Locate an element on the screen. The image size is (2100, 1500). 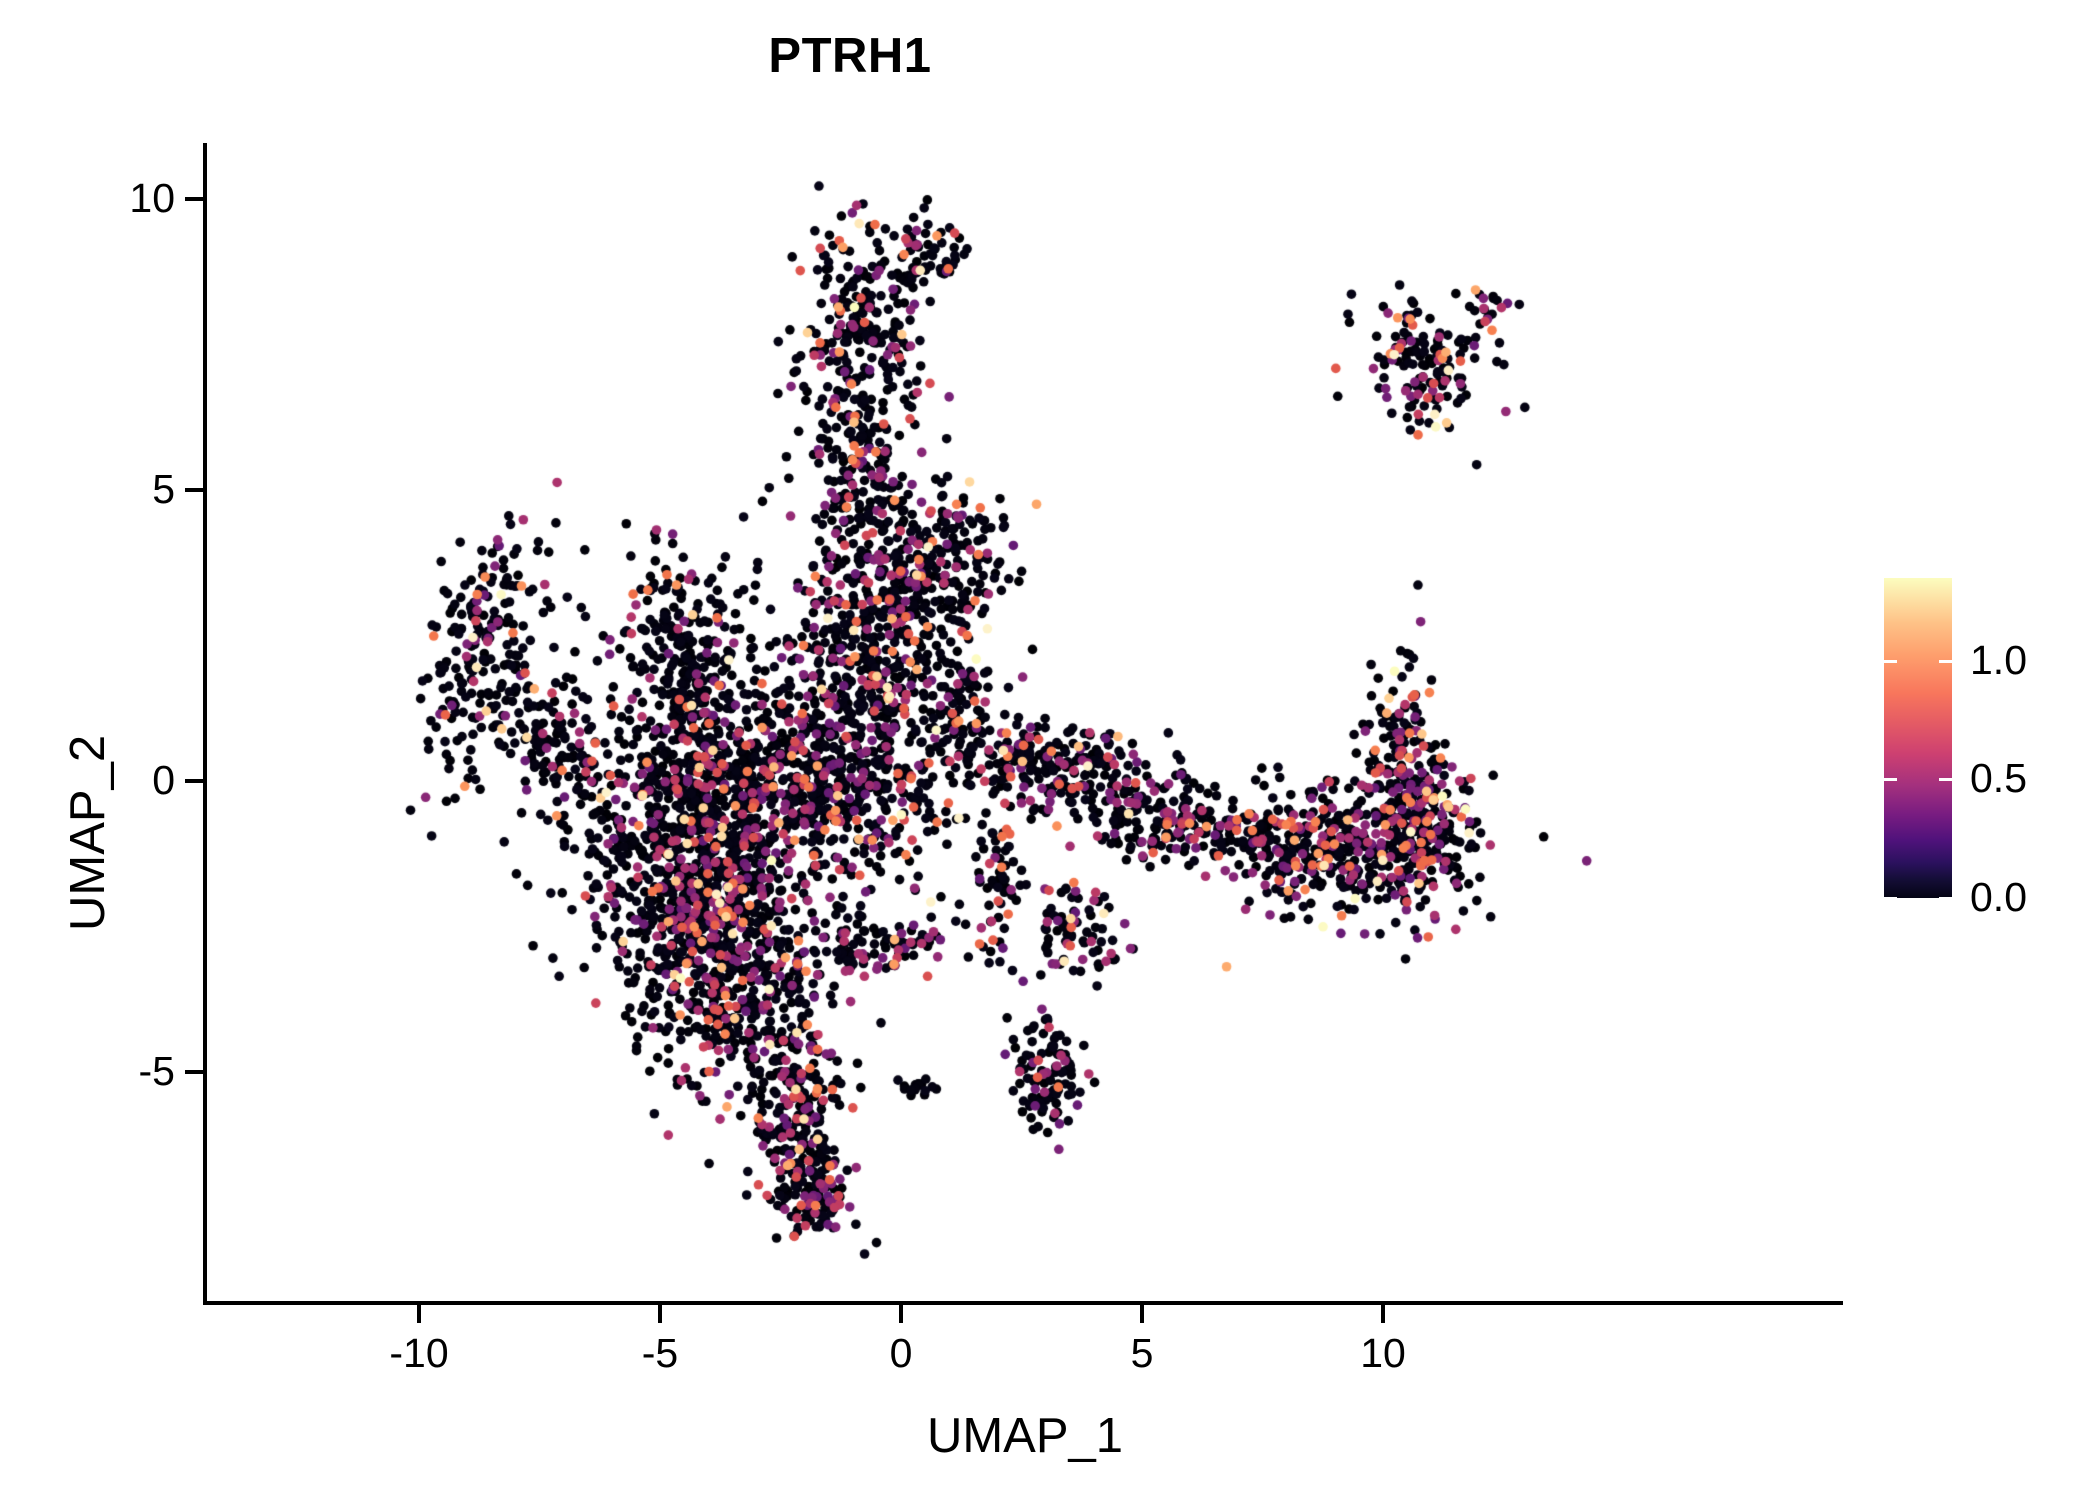
y-tick-label: -5 is located at coordinates (156, 1071).